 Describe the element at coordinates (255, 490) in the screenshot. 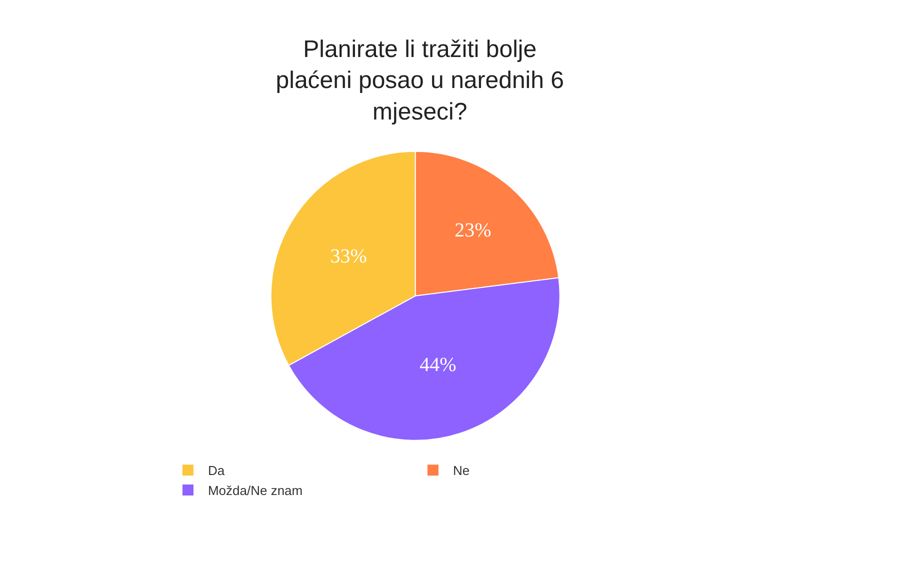

I see `legend-label: Možda/Ne znam` at that location.